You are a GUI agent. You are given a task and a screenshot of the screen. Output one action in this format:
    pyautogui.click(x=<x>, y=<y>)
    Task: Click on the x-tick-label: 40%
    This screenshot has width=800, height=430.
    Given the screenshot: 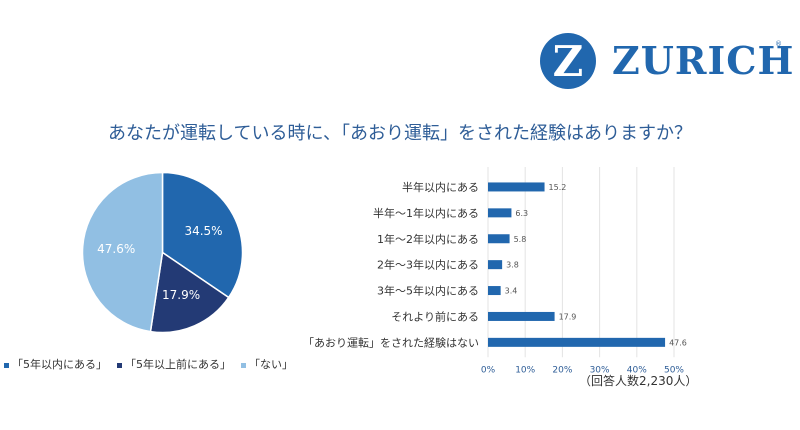 What is the action you would take?
    pyautogui.click(x=637, y=370)
    